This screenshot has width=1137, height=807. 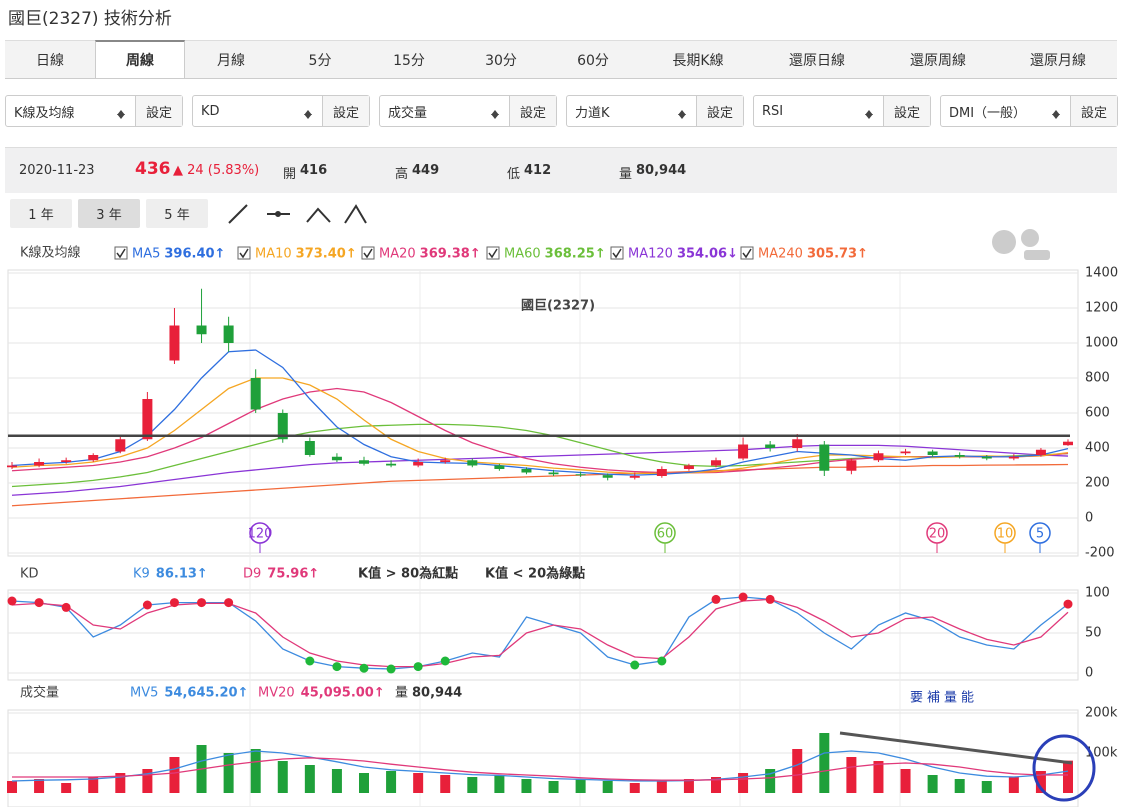 I want to click on selector-box: 力道K, so click(x=632, y=111).